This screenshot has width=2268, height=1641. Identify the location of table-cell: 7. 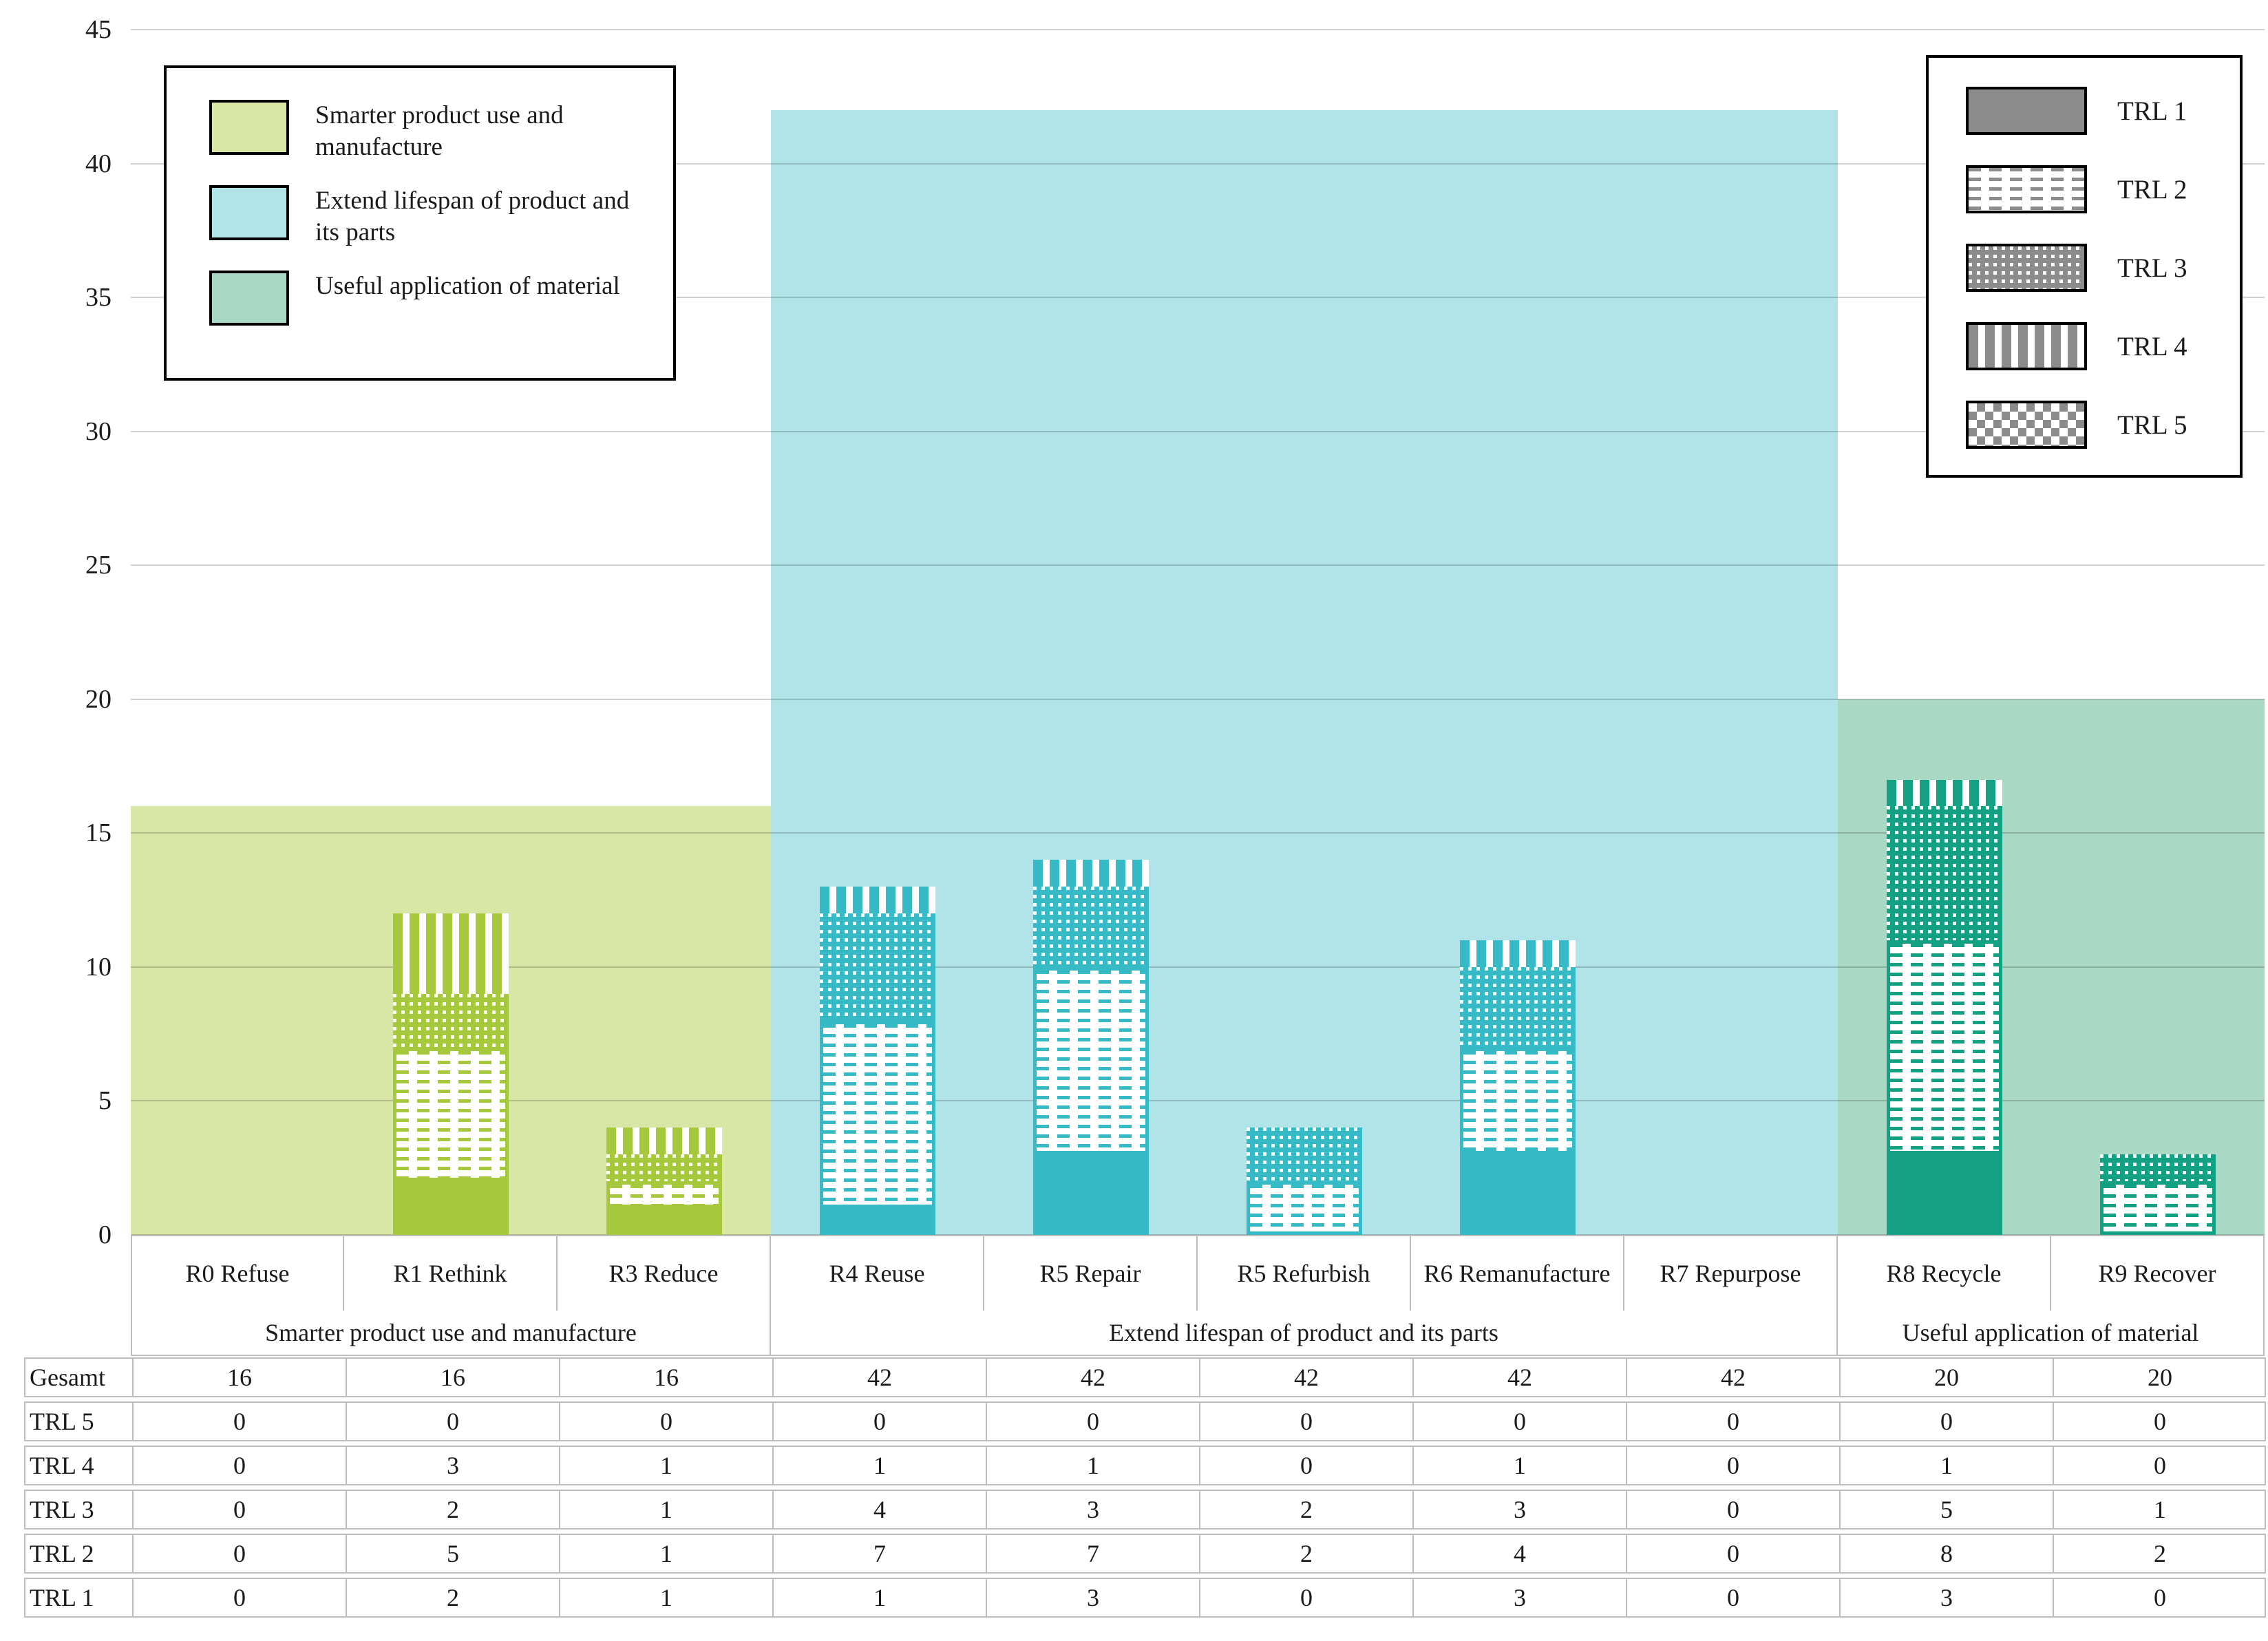
(879, 1554).